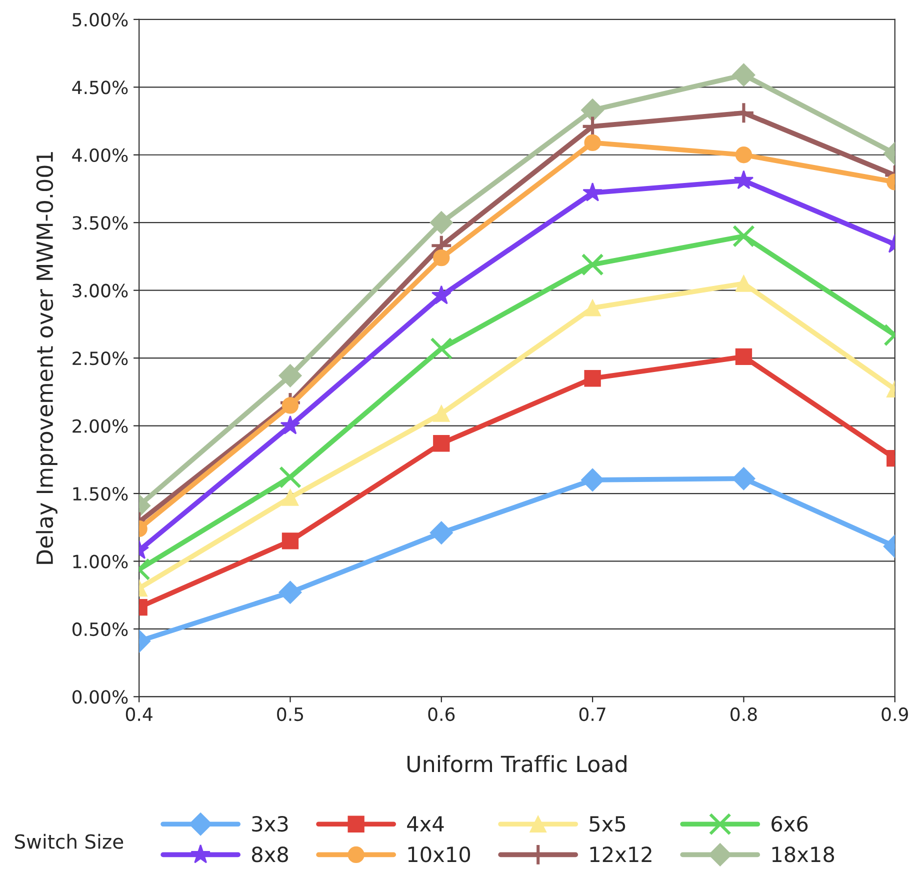  Describe the element at coordinates (790, 824) in the screenshot. I see `legend-label: 6x6` at that location.